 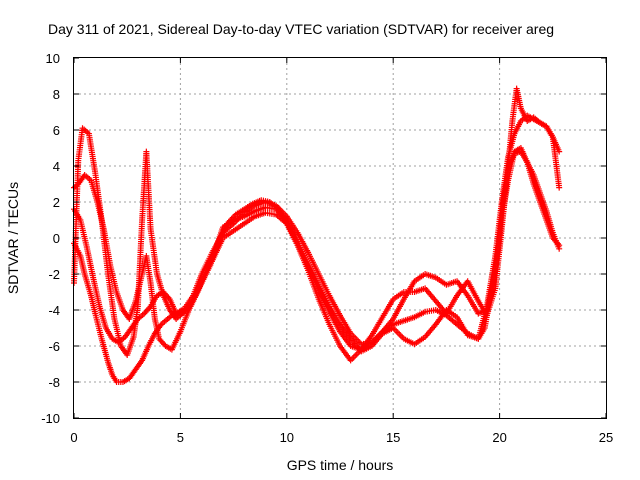 What do you see at coordinates (56, 94) in the screenshot?
I see `y-tick-label: 8` at bounding box center [56, 94].